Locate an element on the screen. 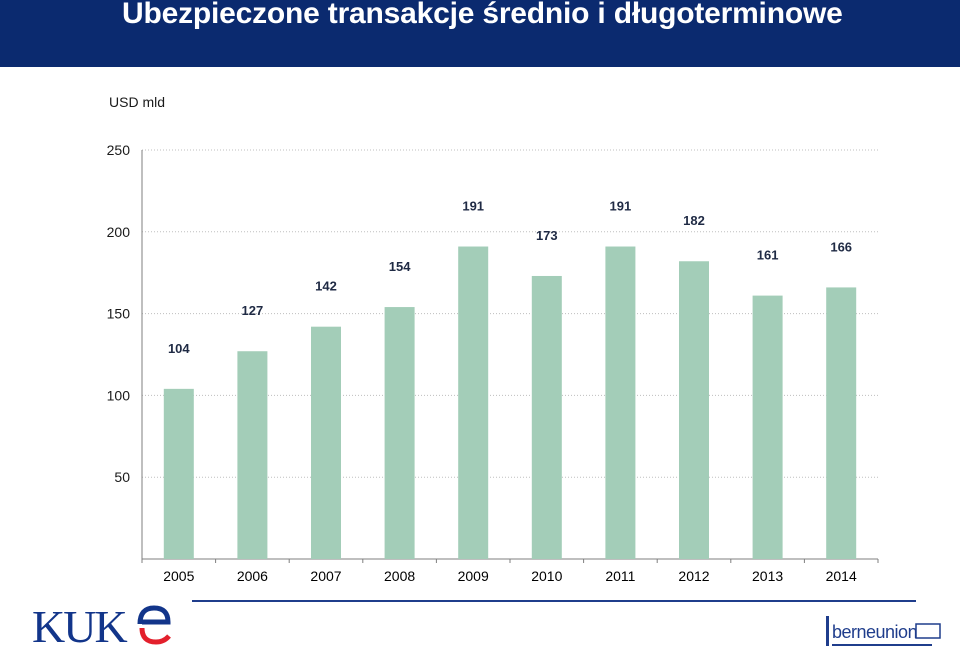  x-tick-label: 2011 is located at coordinates (620, 576).